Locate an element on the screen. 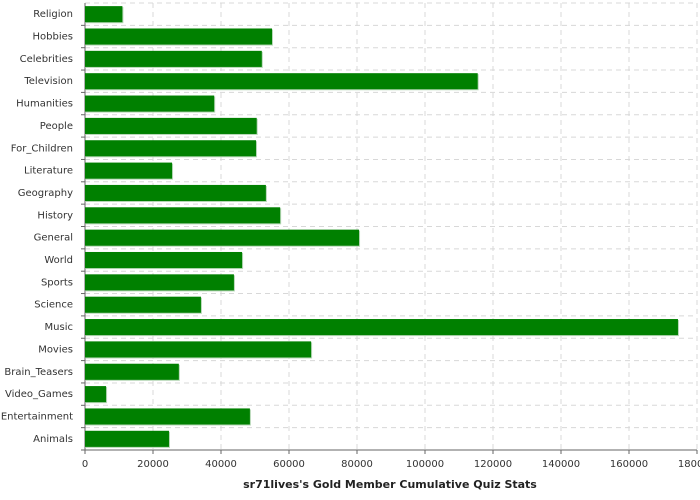 The height and width of the screenshot is (500, 700). x-tick-label: 140000 is located at coordinates (561, 464).